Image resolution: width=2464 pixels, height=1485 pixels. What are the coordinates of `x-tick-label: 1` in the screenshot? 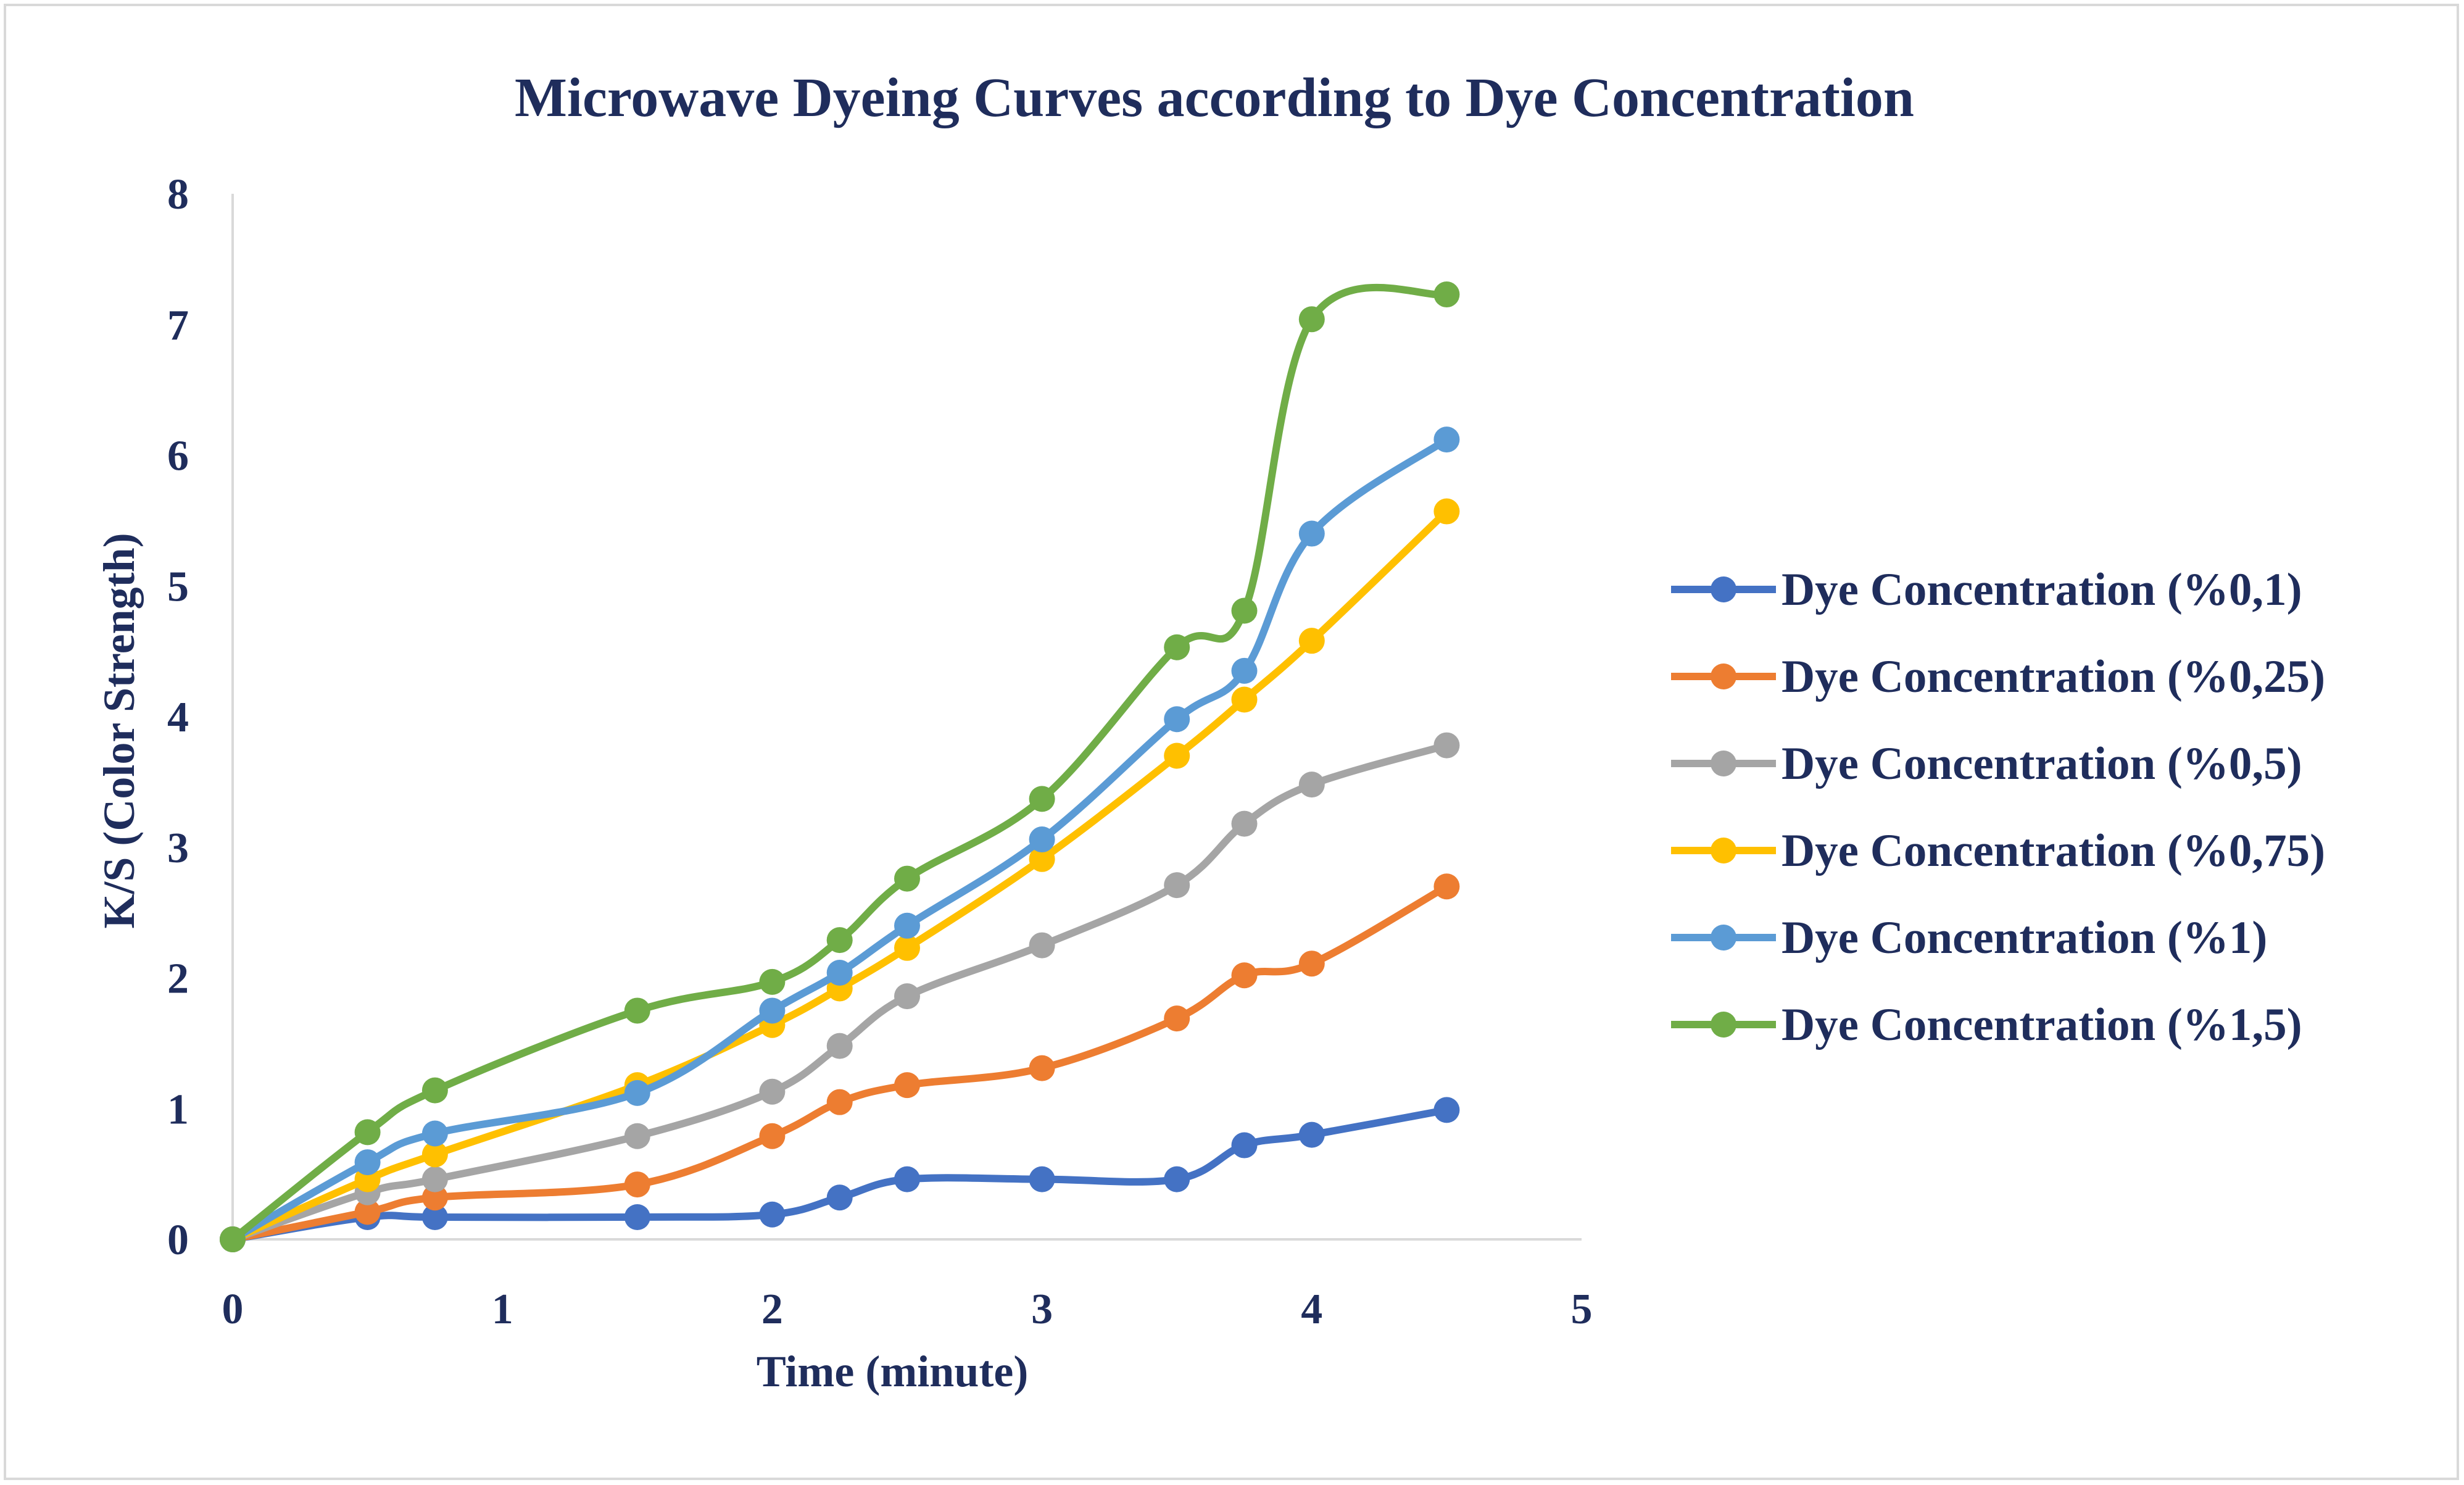 It's located at (502, 1309).